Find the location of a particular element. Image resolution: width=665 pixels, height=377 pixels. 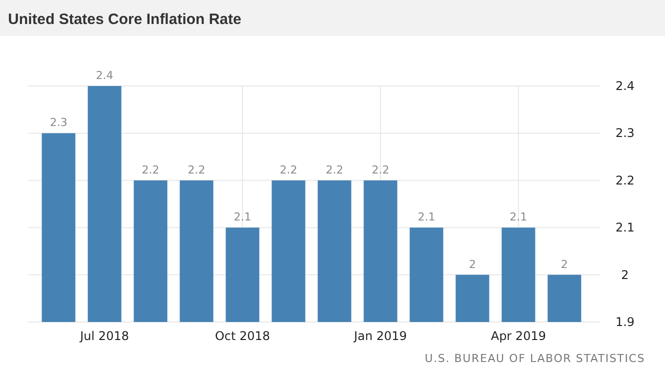

x-tick-label: Jul 2018 is located at coordinates (104, 336).